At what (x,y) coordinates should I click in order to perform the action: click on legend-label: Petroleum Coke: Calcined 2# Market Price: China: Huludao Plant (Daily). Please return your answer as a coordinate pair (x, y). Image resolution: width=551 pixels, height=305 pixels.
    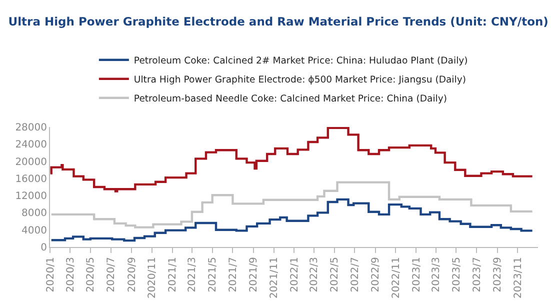
    Looking at the image, I should click on (301, 61).